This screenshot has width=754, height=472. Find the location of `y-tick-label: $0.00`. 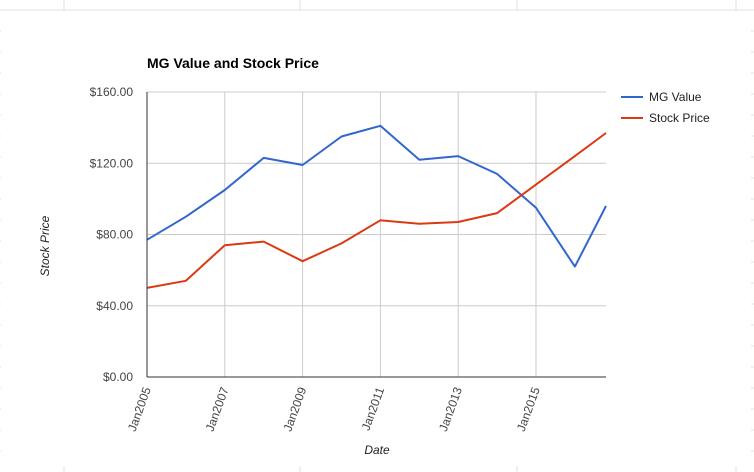

y-tick-label: $0.00 is located at coordinates (118, 377).